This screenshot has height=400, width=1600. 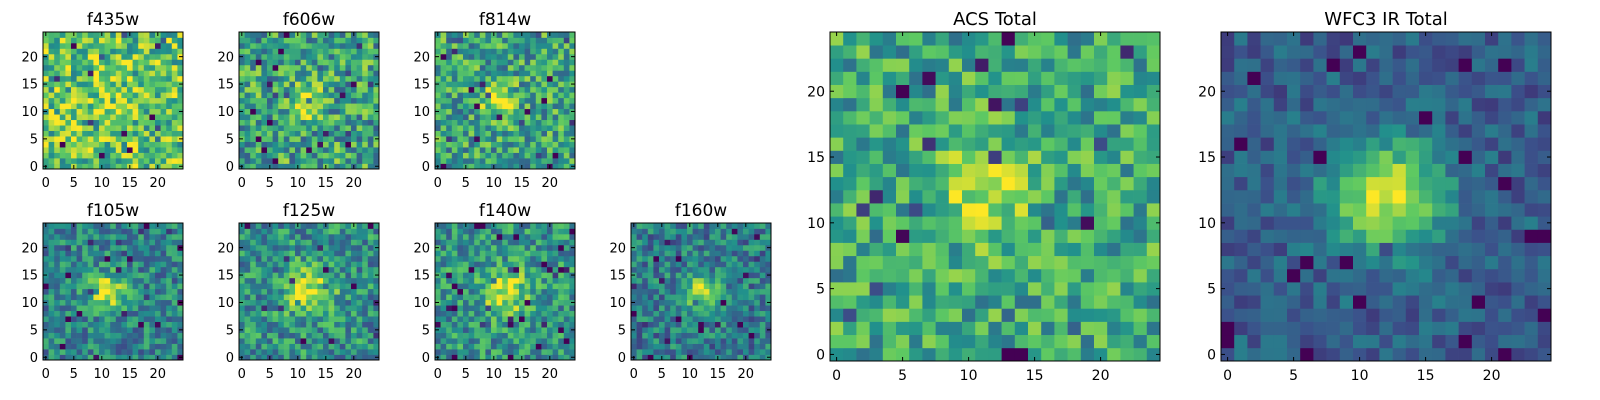 What do you see at coordinates (466, 374) in the screenshot?
I see `x-tick-label: 5` at bounding box center [466, 374].